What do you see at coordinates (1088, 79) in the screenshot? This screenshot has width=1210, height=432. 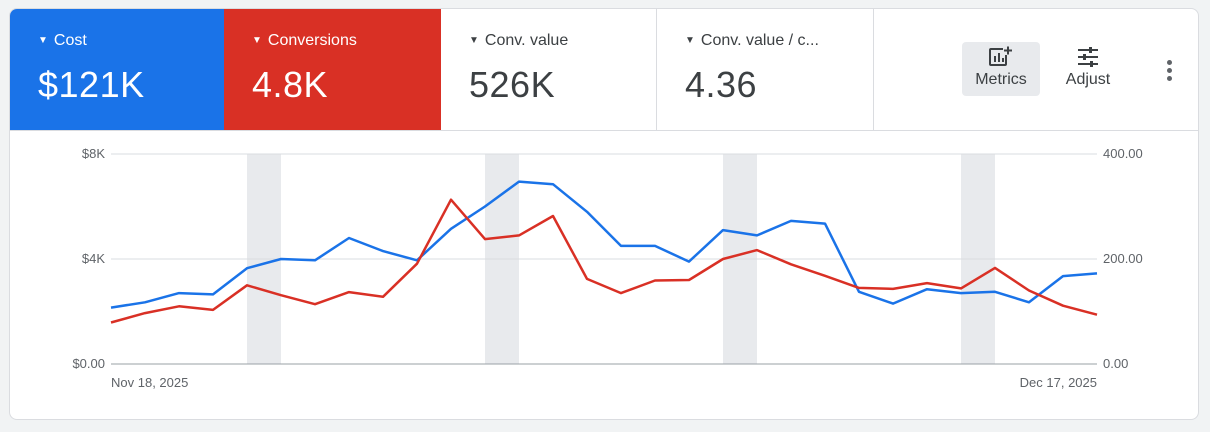 I see `adjust-label: Adjust` at bounding box center [1088, 79].